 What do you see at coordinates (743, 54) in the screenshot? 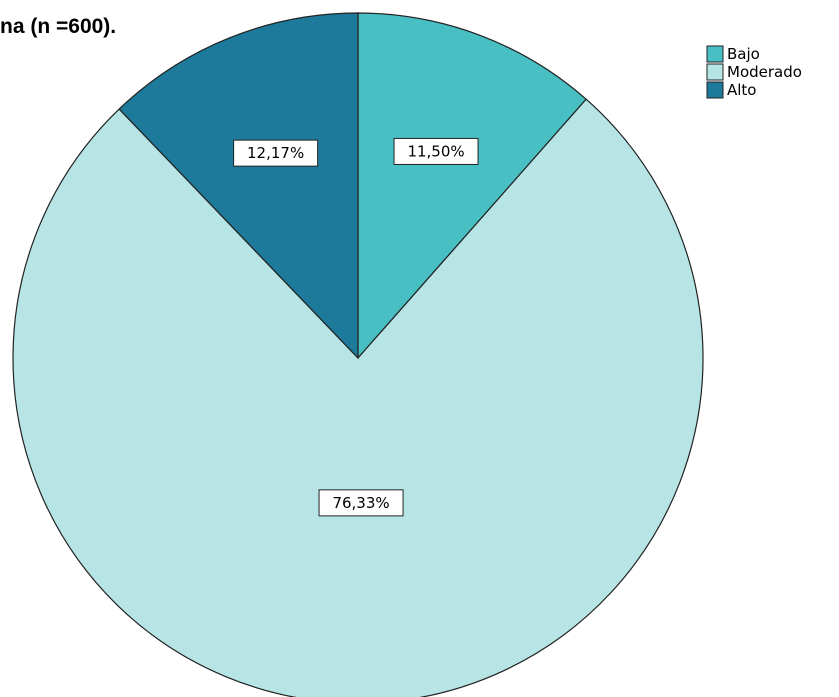
I see `legend-label-bajo: Bajo` at bounding box center [743, 54].